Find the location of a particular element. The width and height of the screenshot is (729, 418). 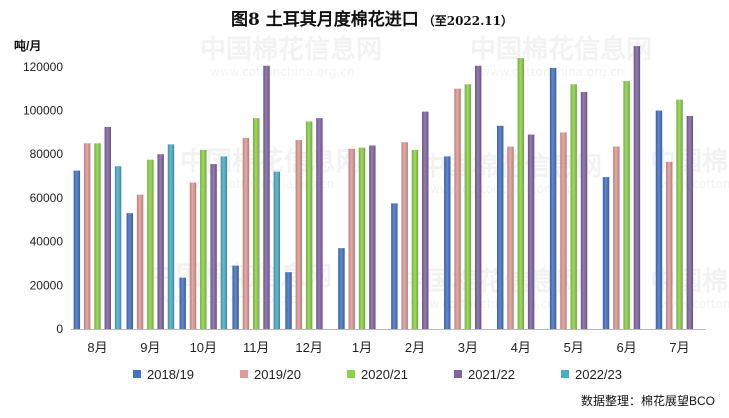

title-main: 图8 土耳其月度棉花进口 is located at coordinates (325, 19).